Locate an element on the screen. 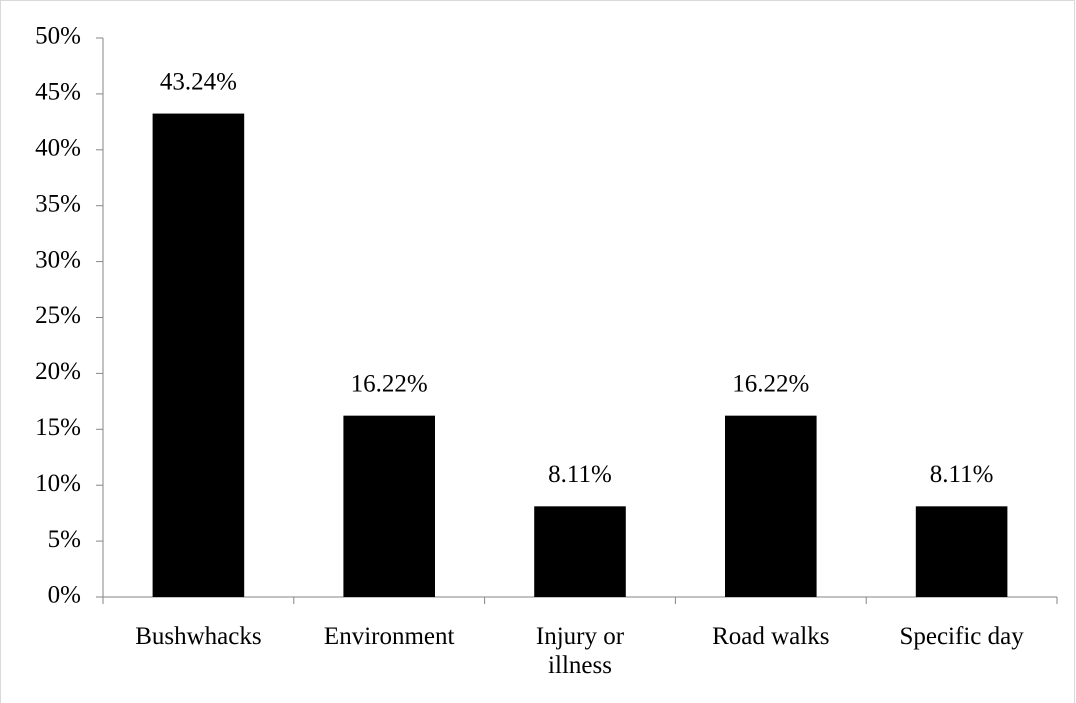 Image resolution: width=1076 pixels, height=703 pixels. x-tick-label: Bushwhacks is located at coordinates (198, 636).